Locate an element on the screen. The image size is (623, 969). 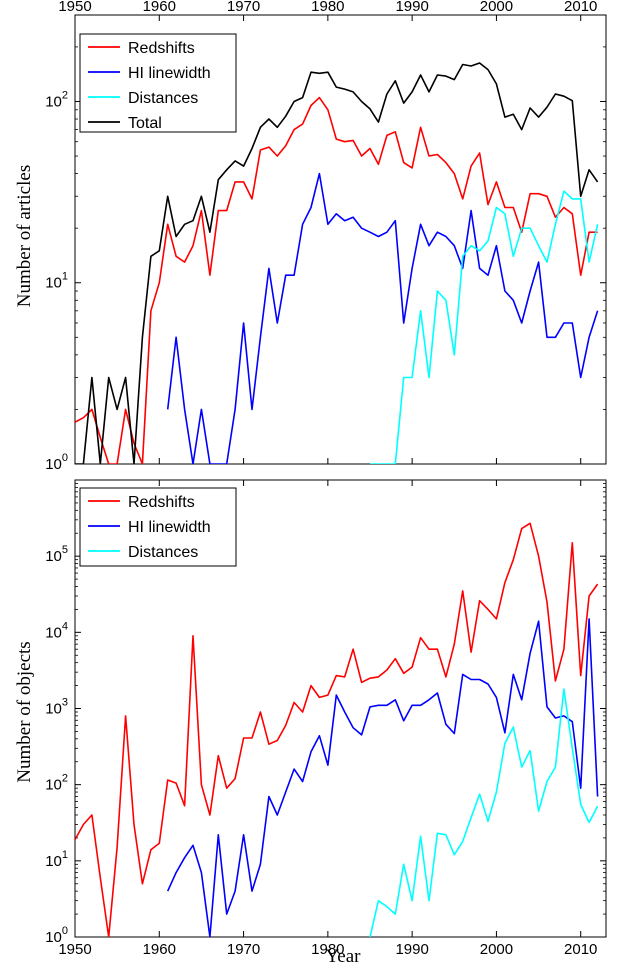
articles-x-tick-label: 1950 is located at coordinates (74, 7).